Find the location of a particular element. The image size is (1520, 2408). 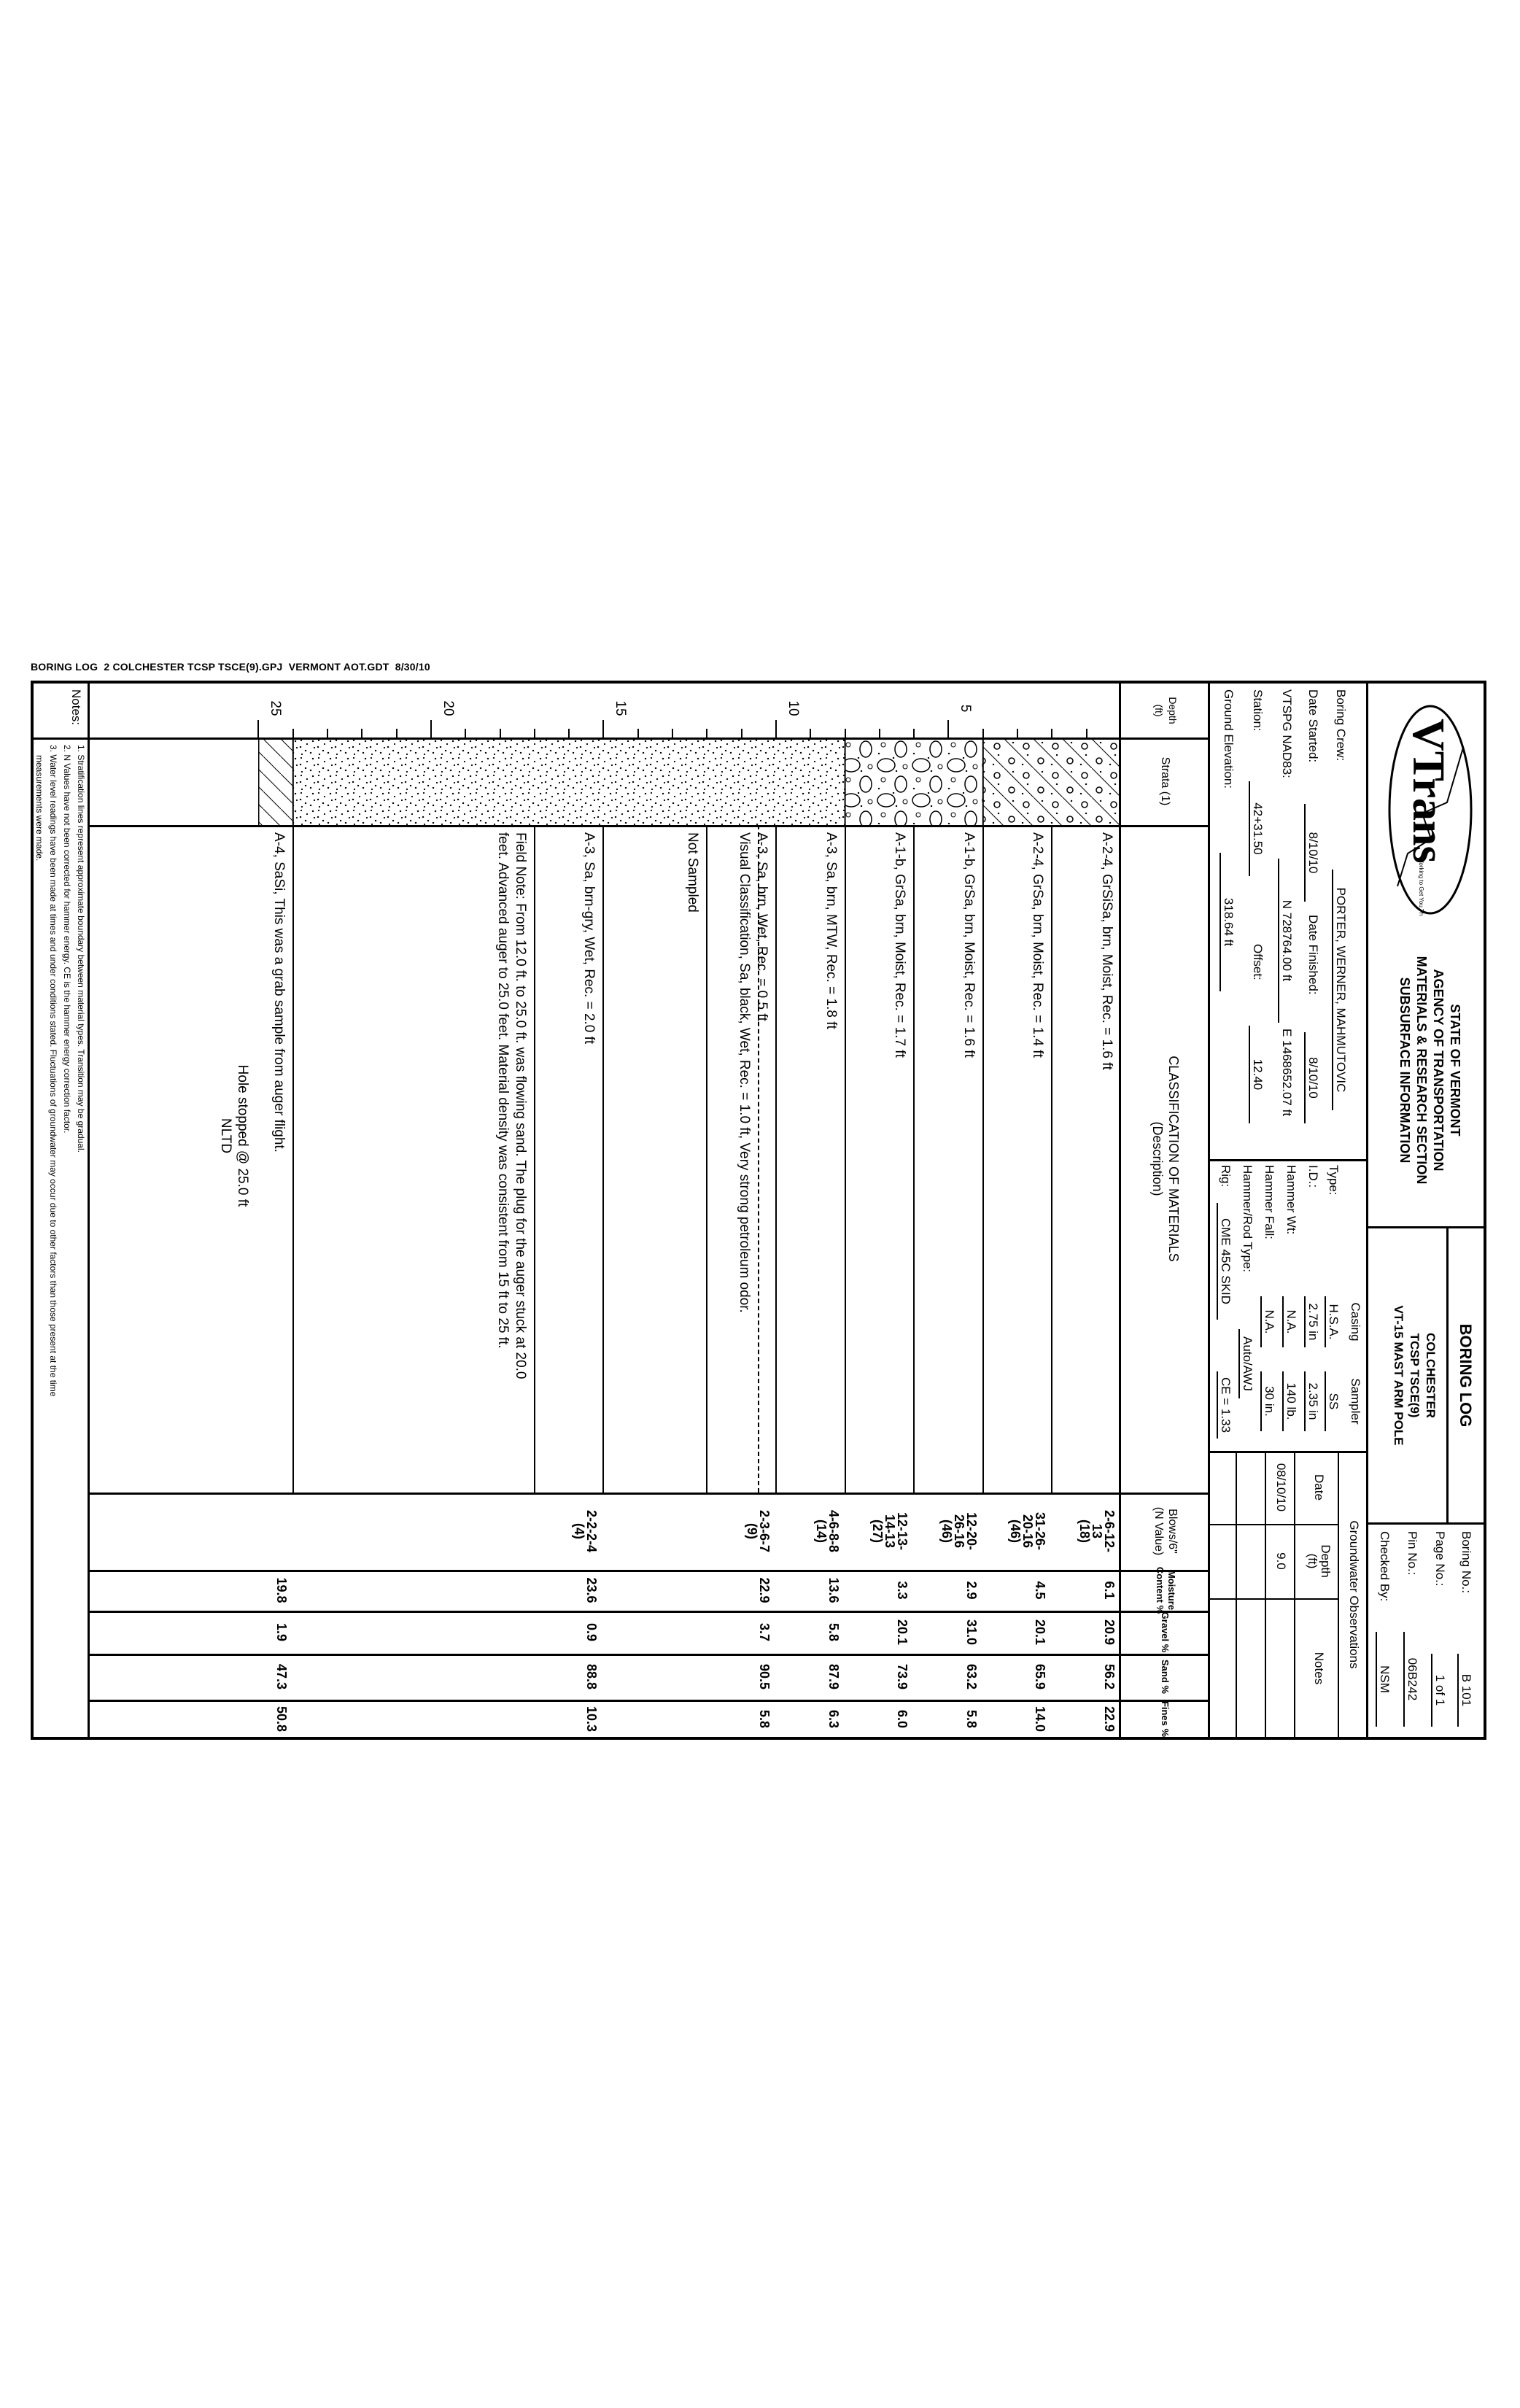

blow-counts: 4-6-8-8 (14) is located at coordinates (827, 1531).